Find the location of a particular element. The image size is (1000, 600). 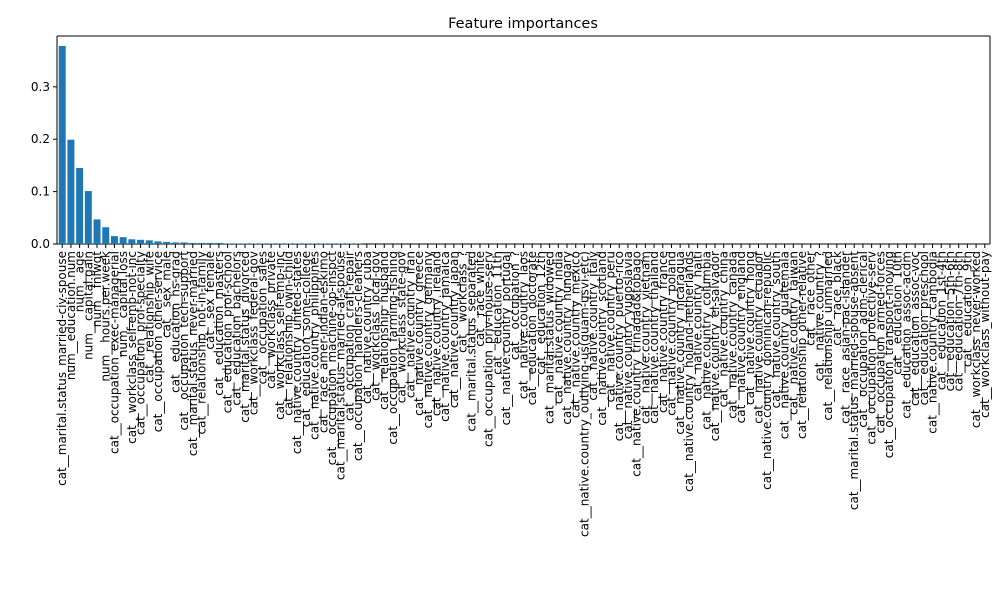

x-tick-label: cat__education_preschool is located at coordinates (924, 328).